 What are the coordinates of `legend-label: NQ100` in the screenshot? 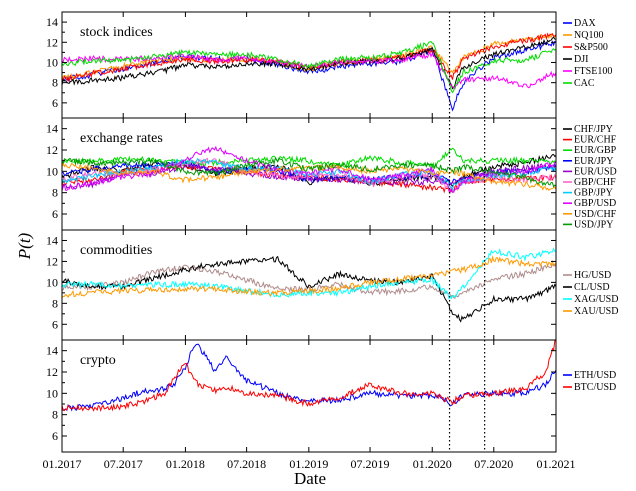 It's located at (588, 35).